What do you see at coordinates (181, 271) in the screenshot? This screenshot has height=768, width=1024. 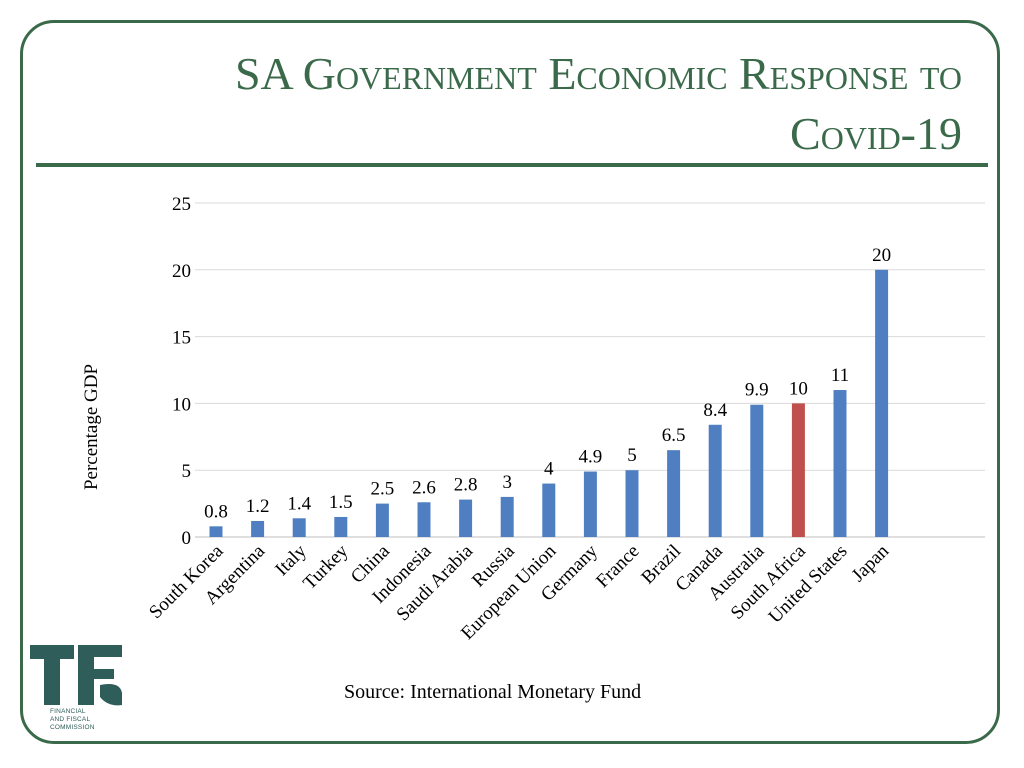 I see `y-tick-label: 20` at bounding box center [181, 271].